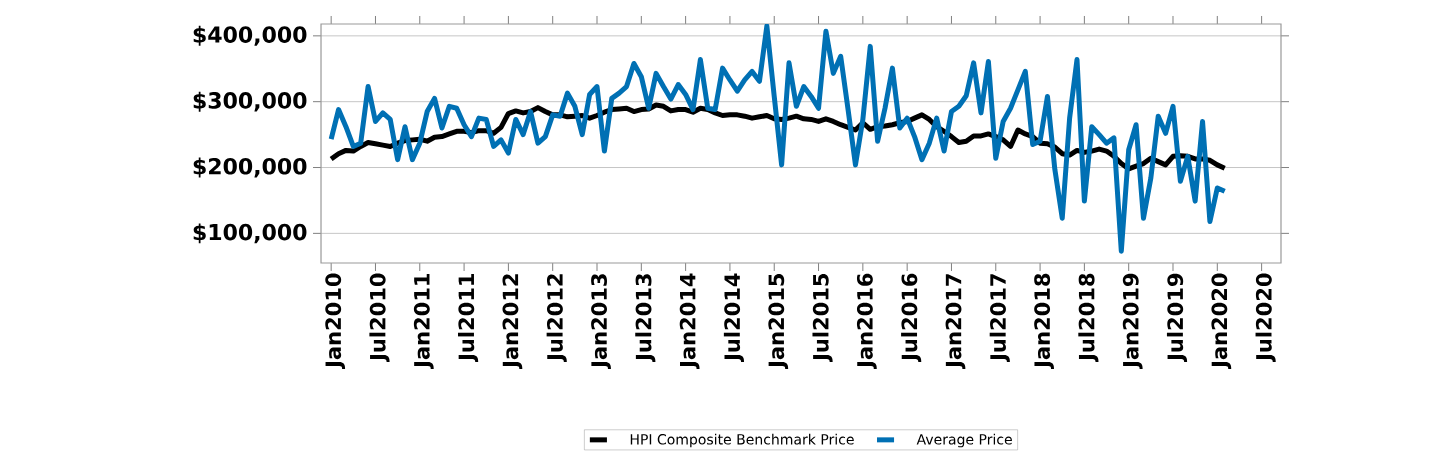  I want to click on x-tick-label: Jul2016, so click(911, 318).